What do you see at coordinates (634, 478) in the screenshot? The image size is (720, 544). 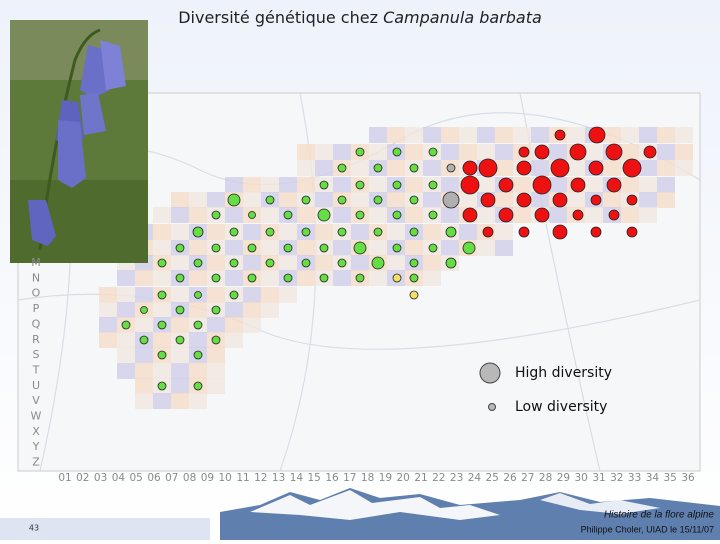 I see `column-label: 33` at bounding box center [634, 478].